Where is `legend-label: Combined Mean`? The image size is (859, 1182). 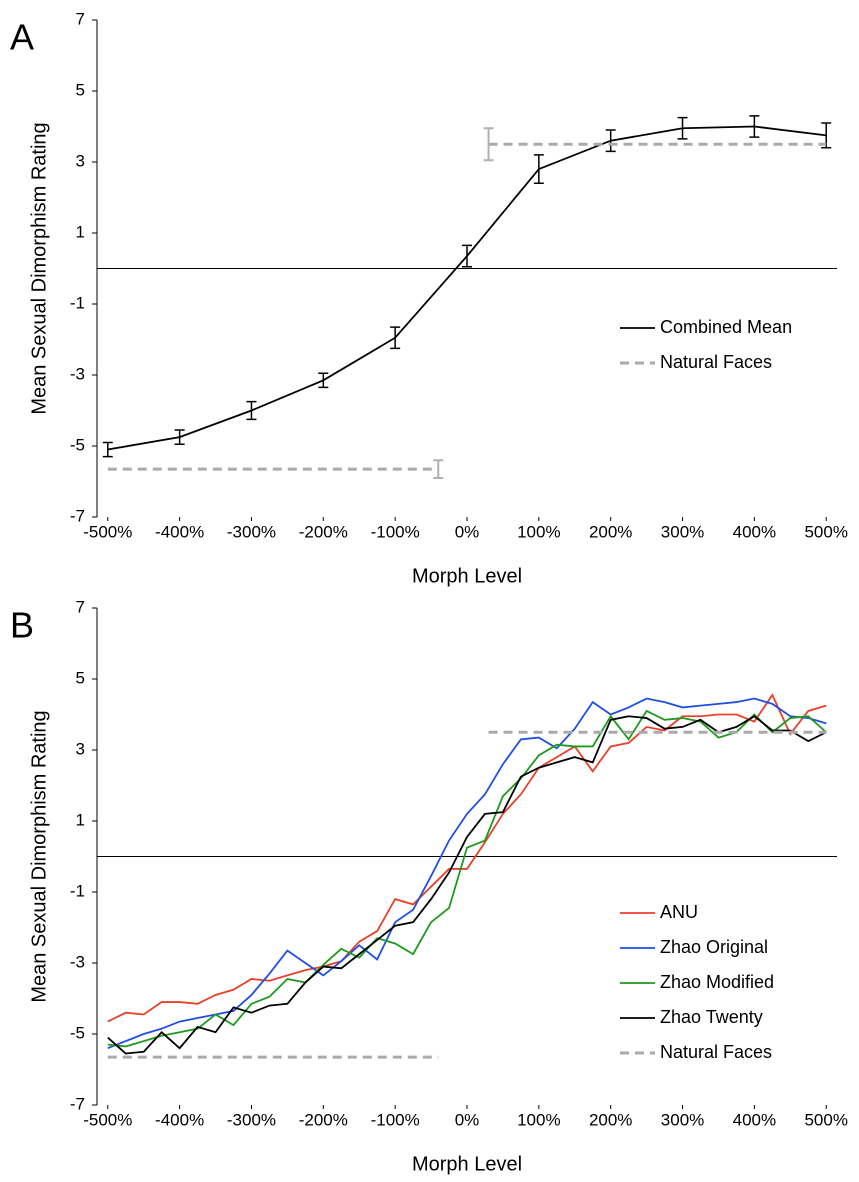
legend-label: Combined Mean is located at coordinates (726, 327).